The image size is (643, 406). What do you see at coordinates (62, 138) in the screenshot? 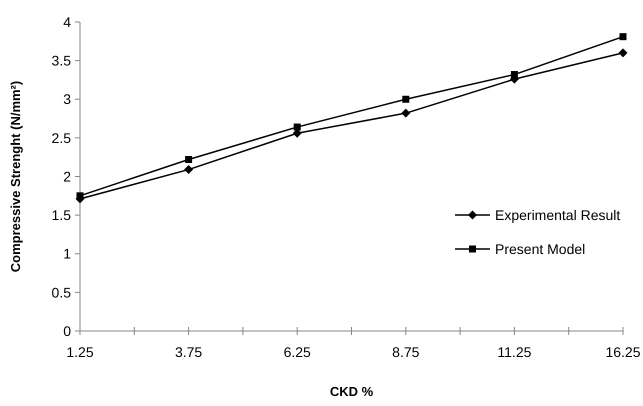
I see `y-tick-label: 2.5` at bounding box center [62, 138].